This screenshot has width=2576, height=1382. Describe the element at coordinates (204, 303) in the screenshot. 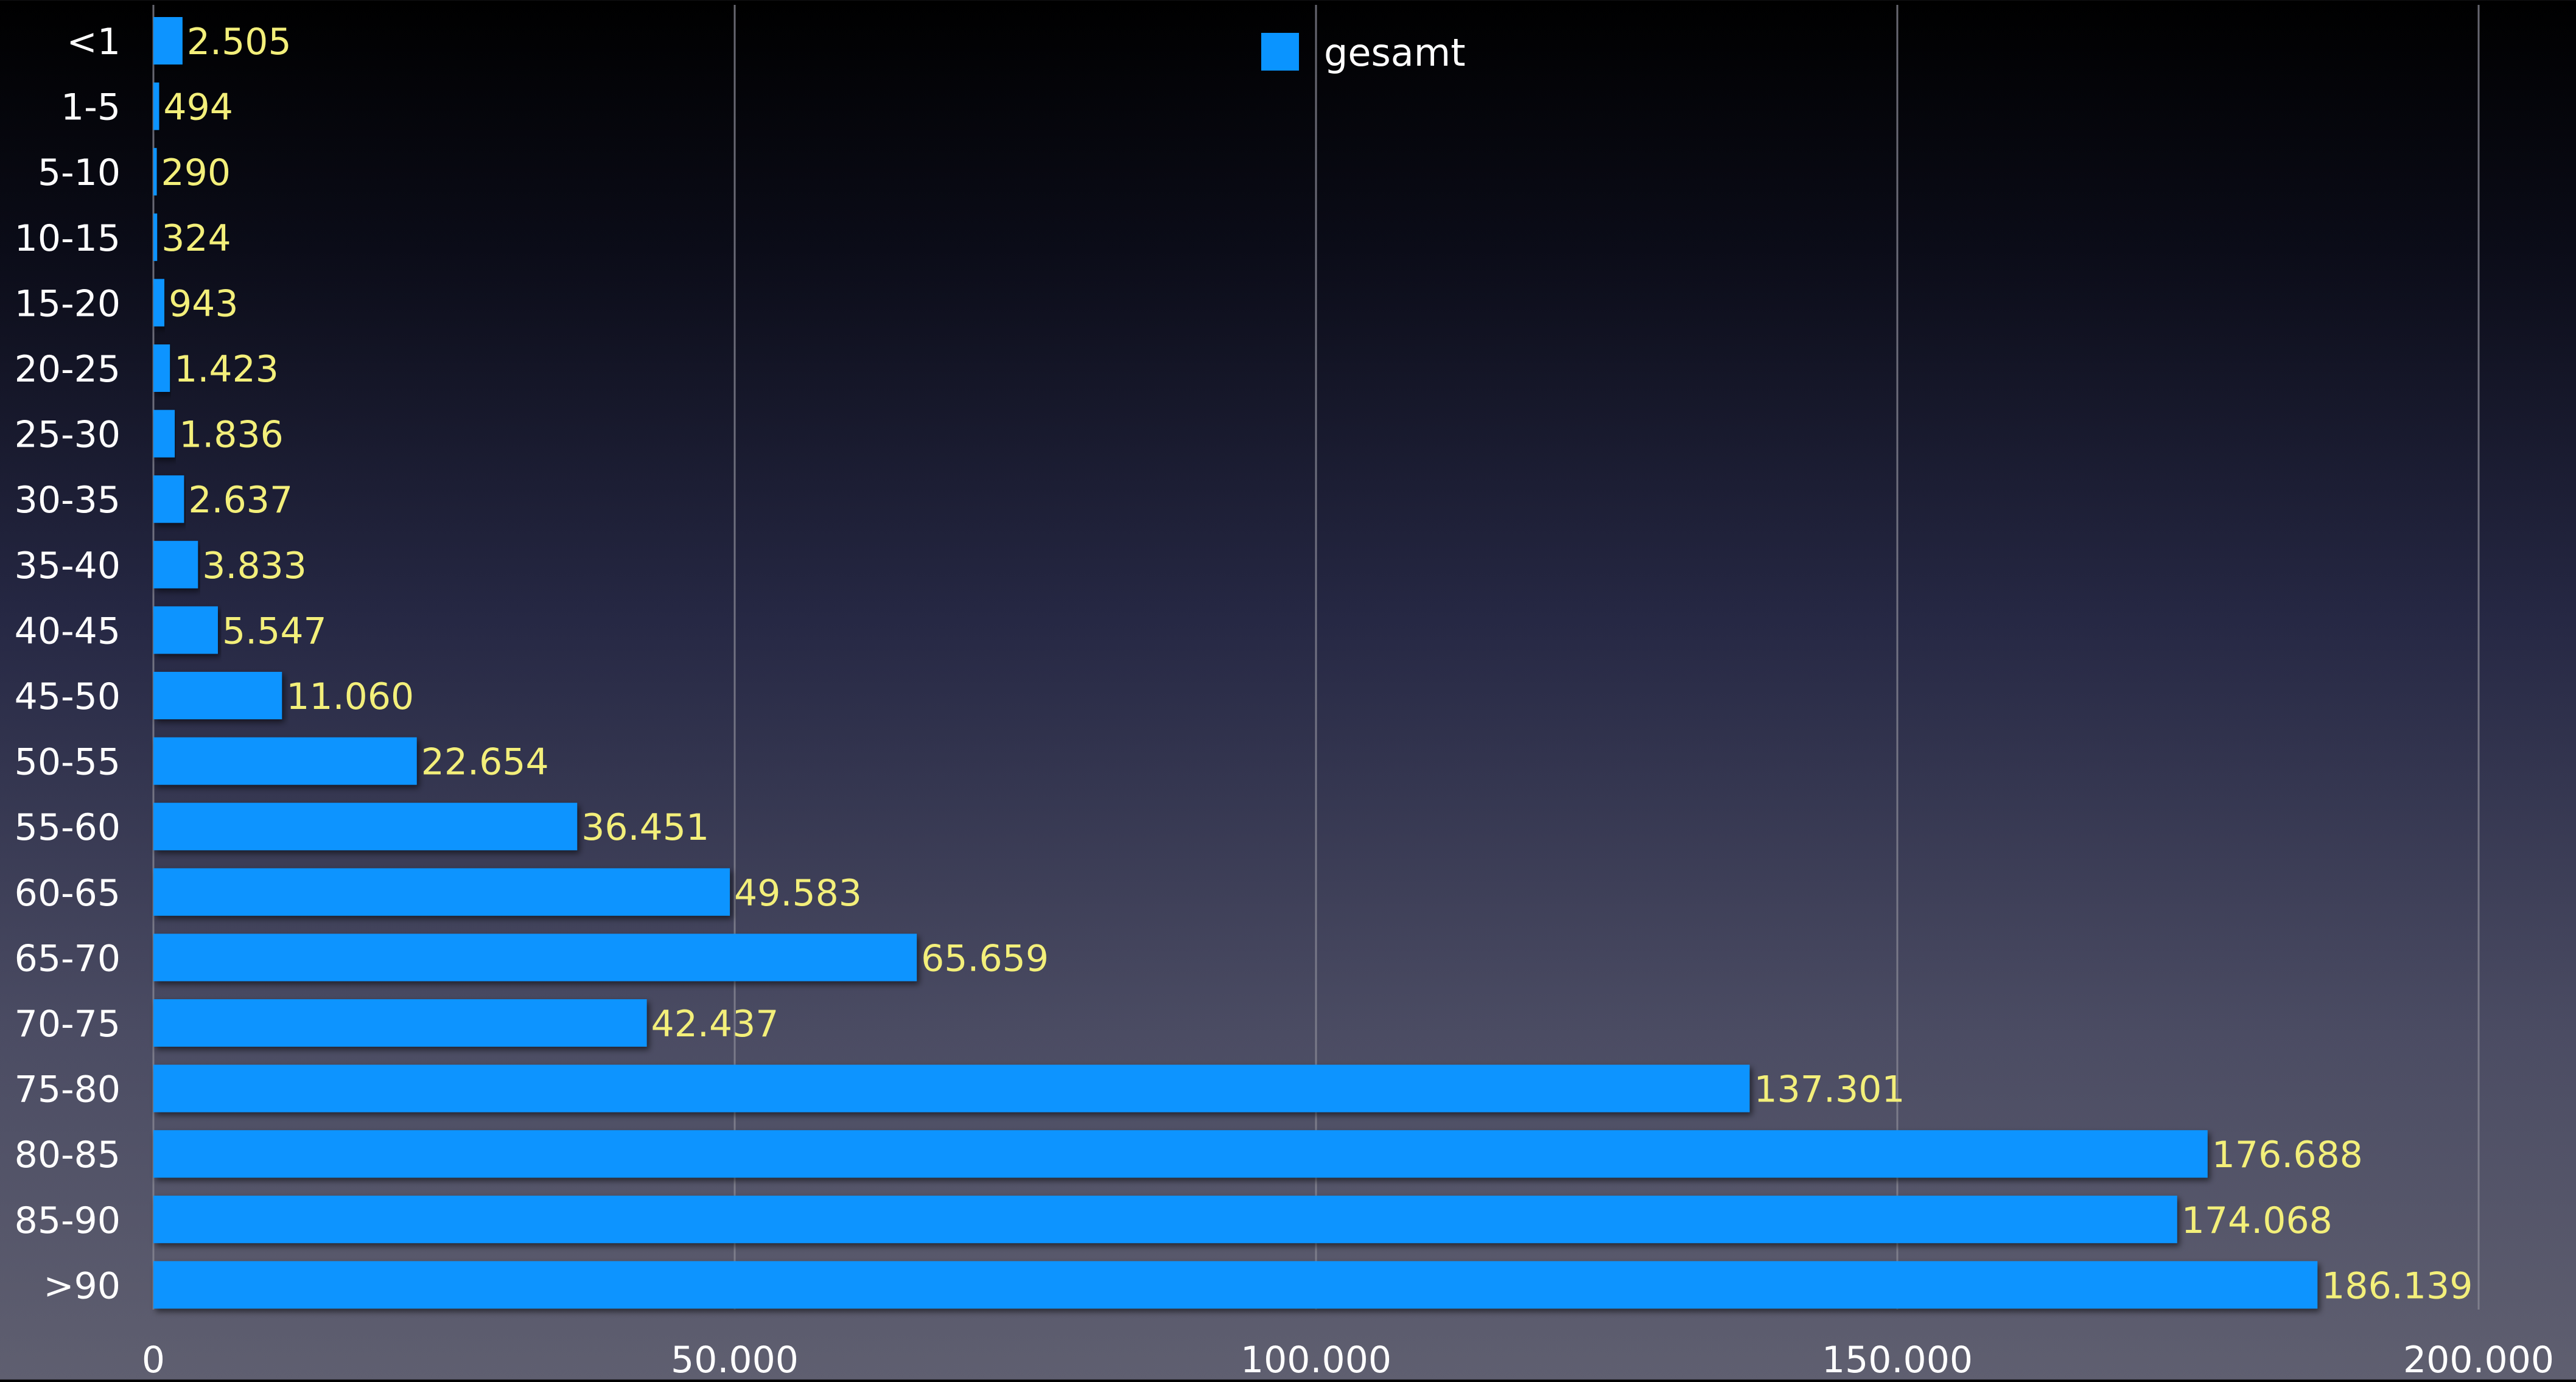

I see `bar-value-label: 943` at that location.